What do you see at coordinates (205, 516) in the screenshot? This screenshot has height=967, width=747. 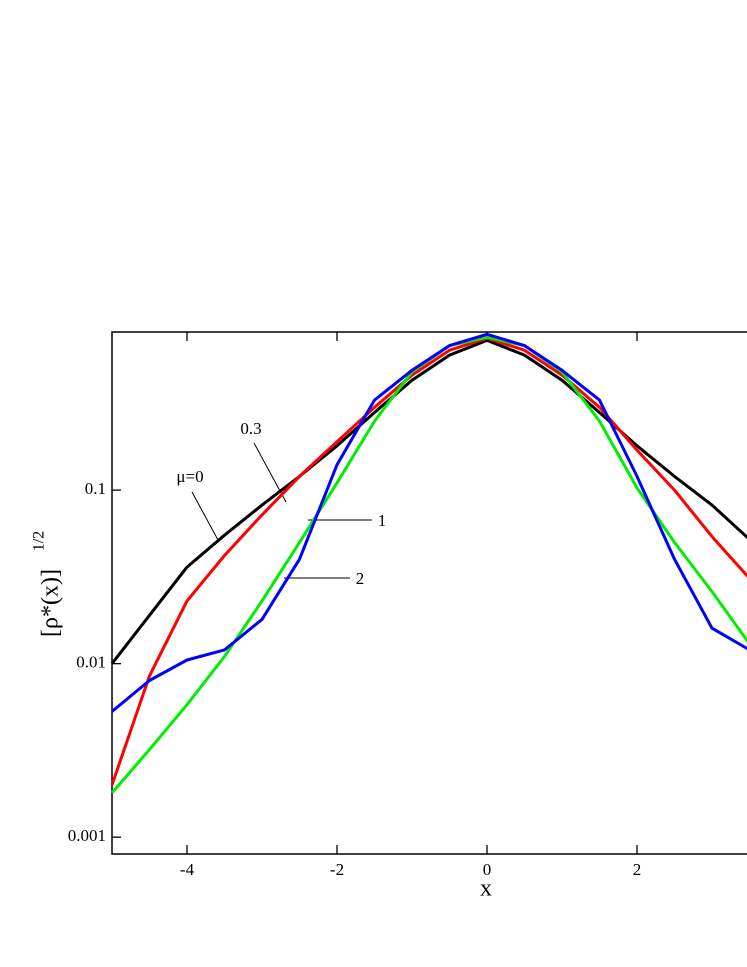 I see `arrow` at bounding box center [205, 516].